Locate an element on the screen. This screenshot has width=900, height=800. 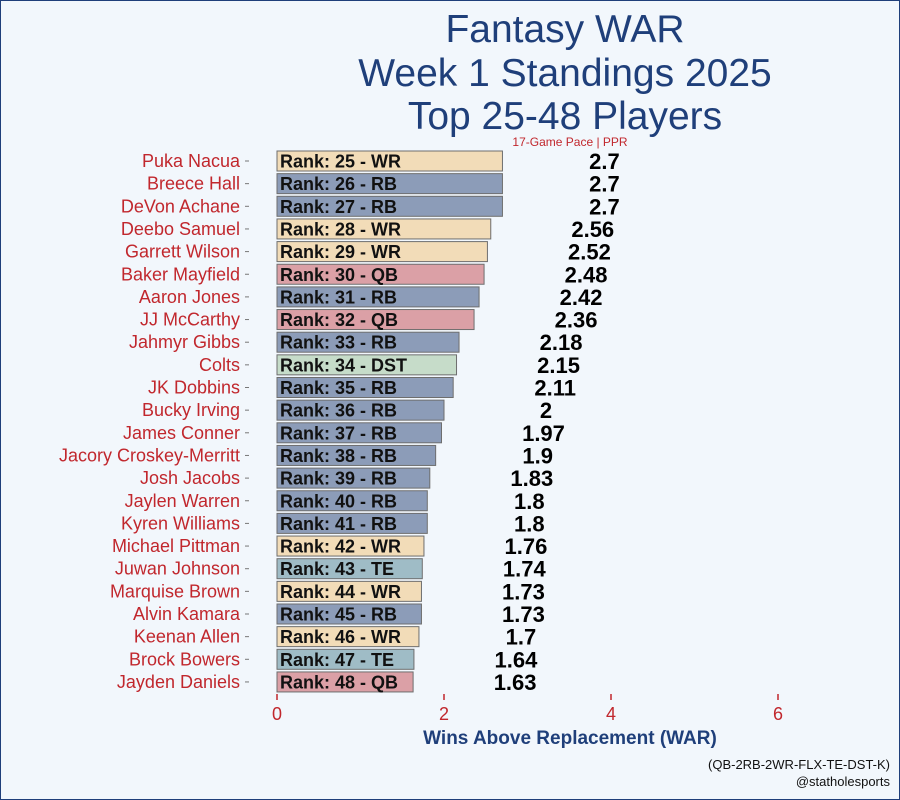
player-label: Marquise Brown is located at coordinates (175, 591).